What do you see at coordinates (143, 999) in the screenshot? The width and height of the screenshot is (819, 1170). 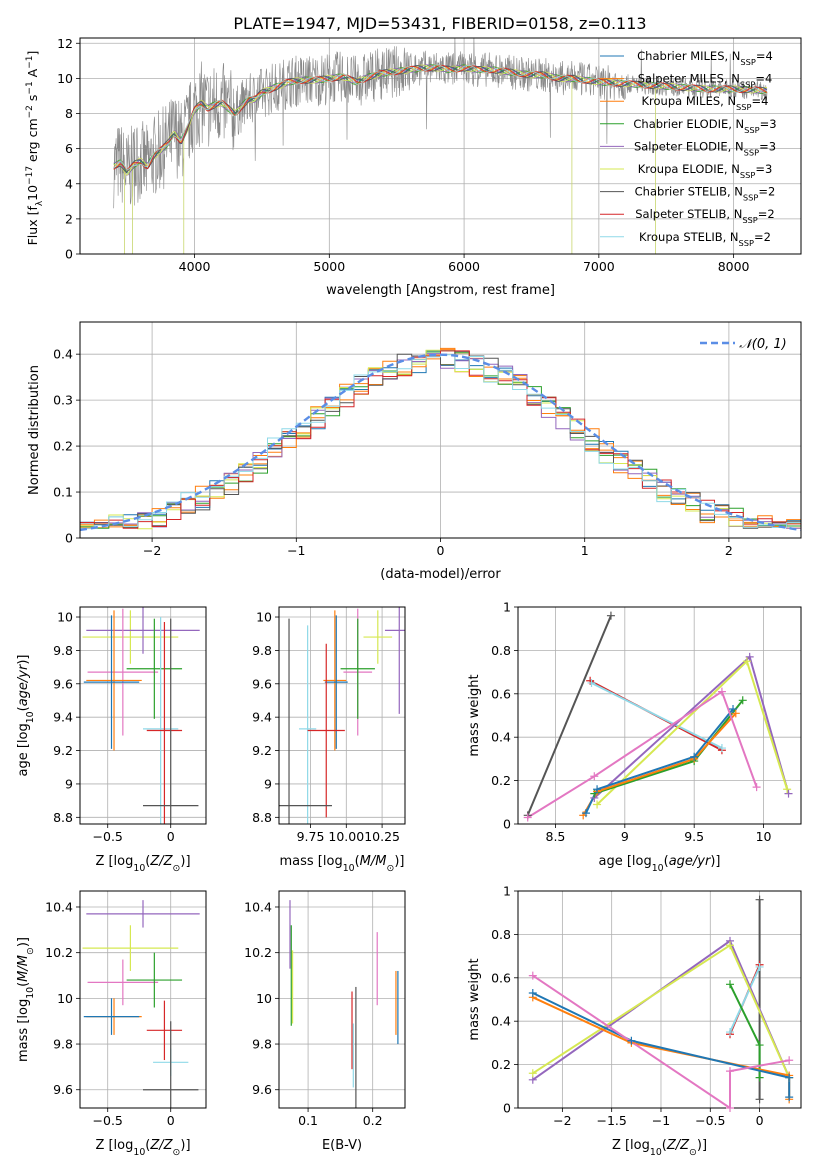 I see `grid` at bounding box center [143, 999].